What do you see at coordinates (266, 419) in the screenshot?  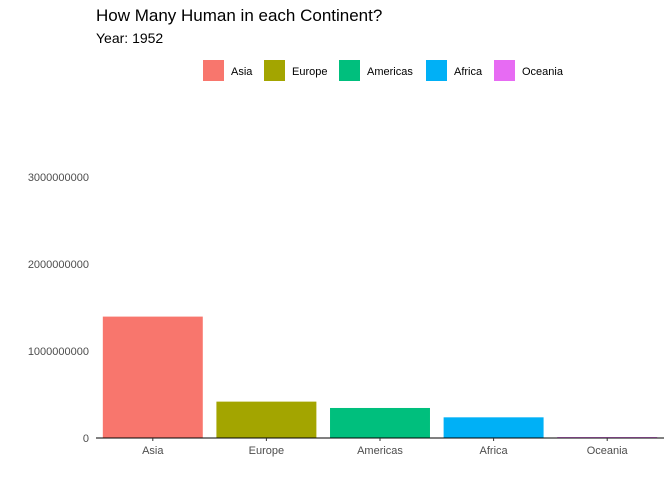 I see `bar-europe` at bounding box center [266, 419].